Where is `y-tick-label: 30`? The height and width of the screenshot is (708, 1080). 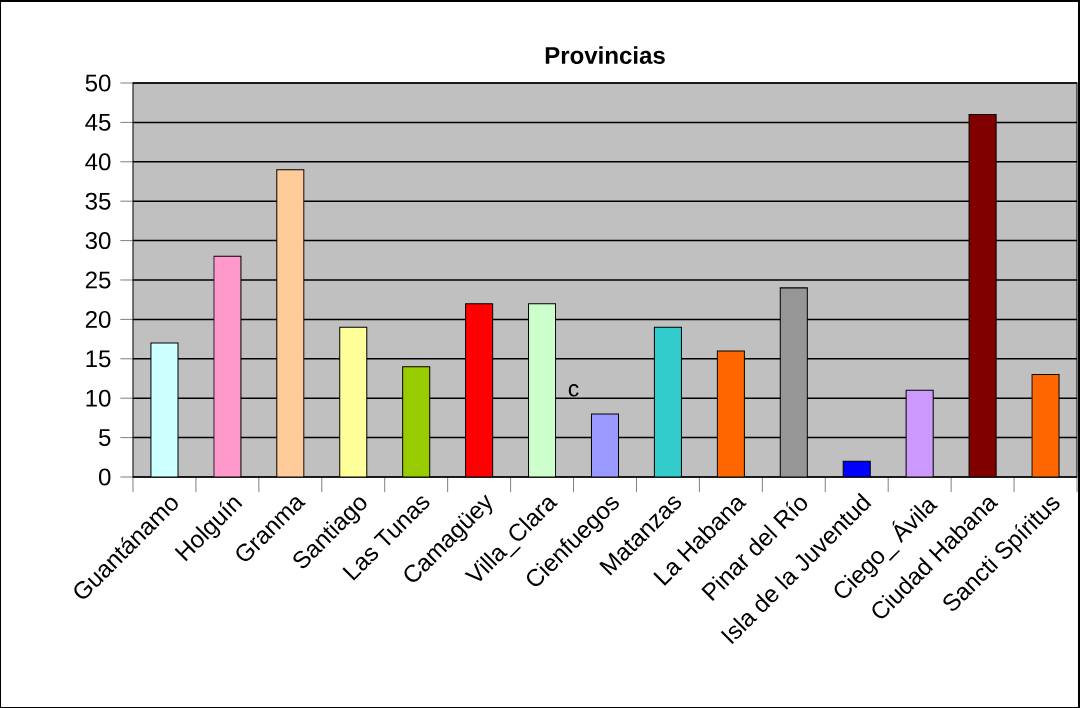 y-tick-label: 30 is located at coordinates (98, 241).